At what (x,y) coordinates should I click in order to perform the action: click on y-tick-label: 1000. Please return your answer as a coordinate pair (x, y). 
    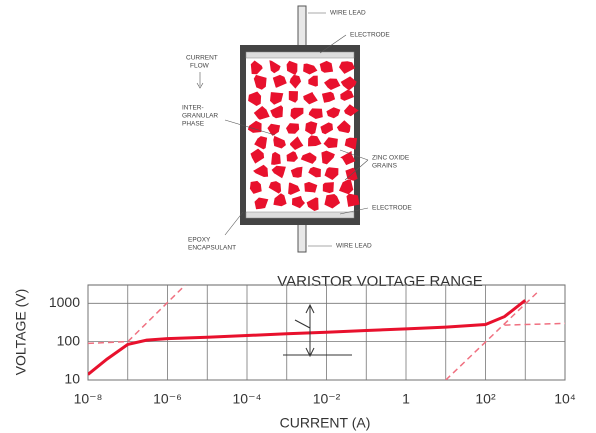
    Looking at the image, I should click on (64, 302).